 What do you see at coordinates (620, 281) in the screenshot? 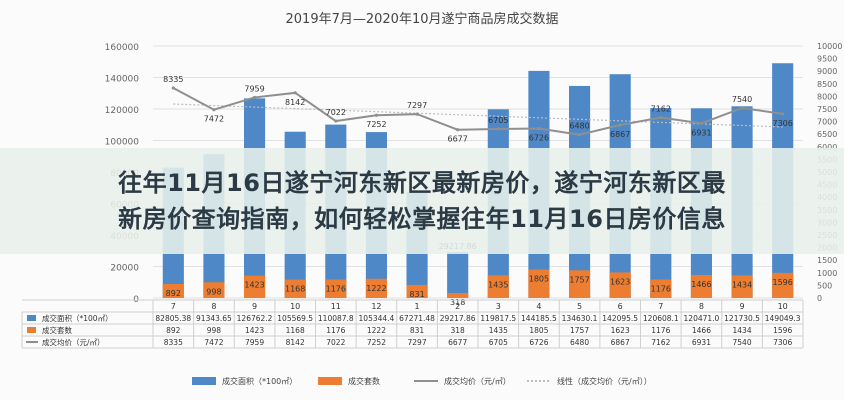
I see `bar-units-label: 1623` at bounding box center [620, 281].